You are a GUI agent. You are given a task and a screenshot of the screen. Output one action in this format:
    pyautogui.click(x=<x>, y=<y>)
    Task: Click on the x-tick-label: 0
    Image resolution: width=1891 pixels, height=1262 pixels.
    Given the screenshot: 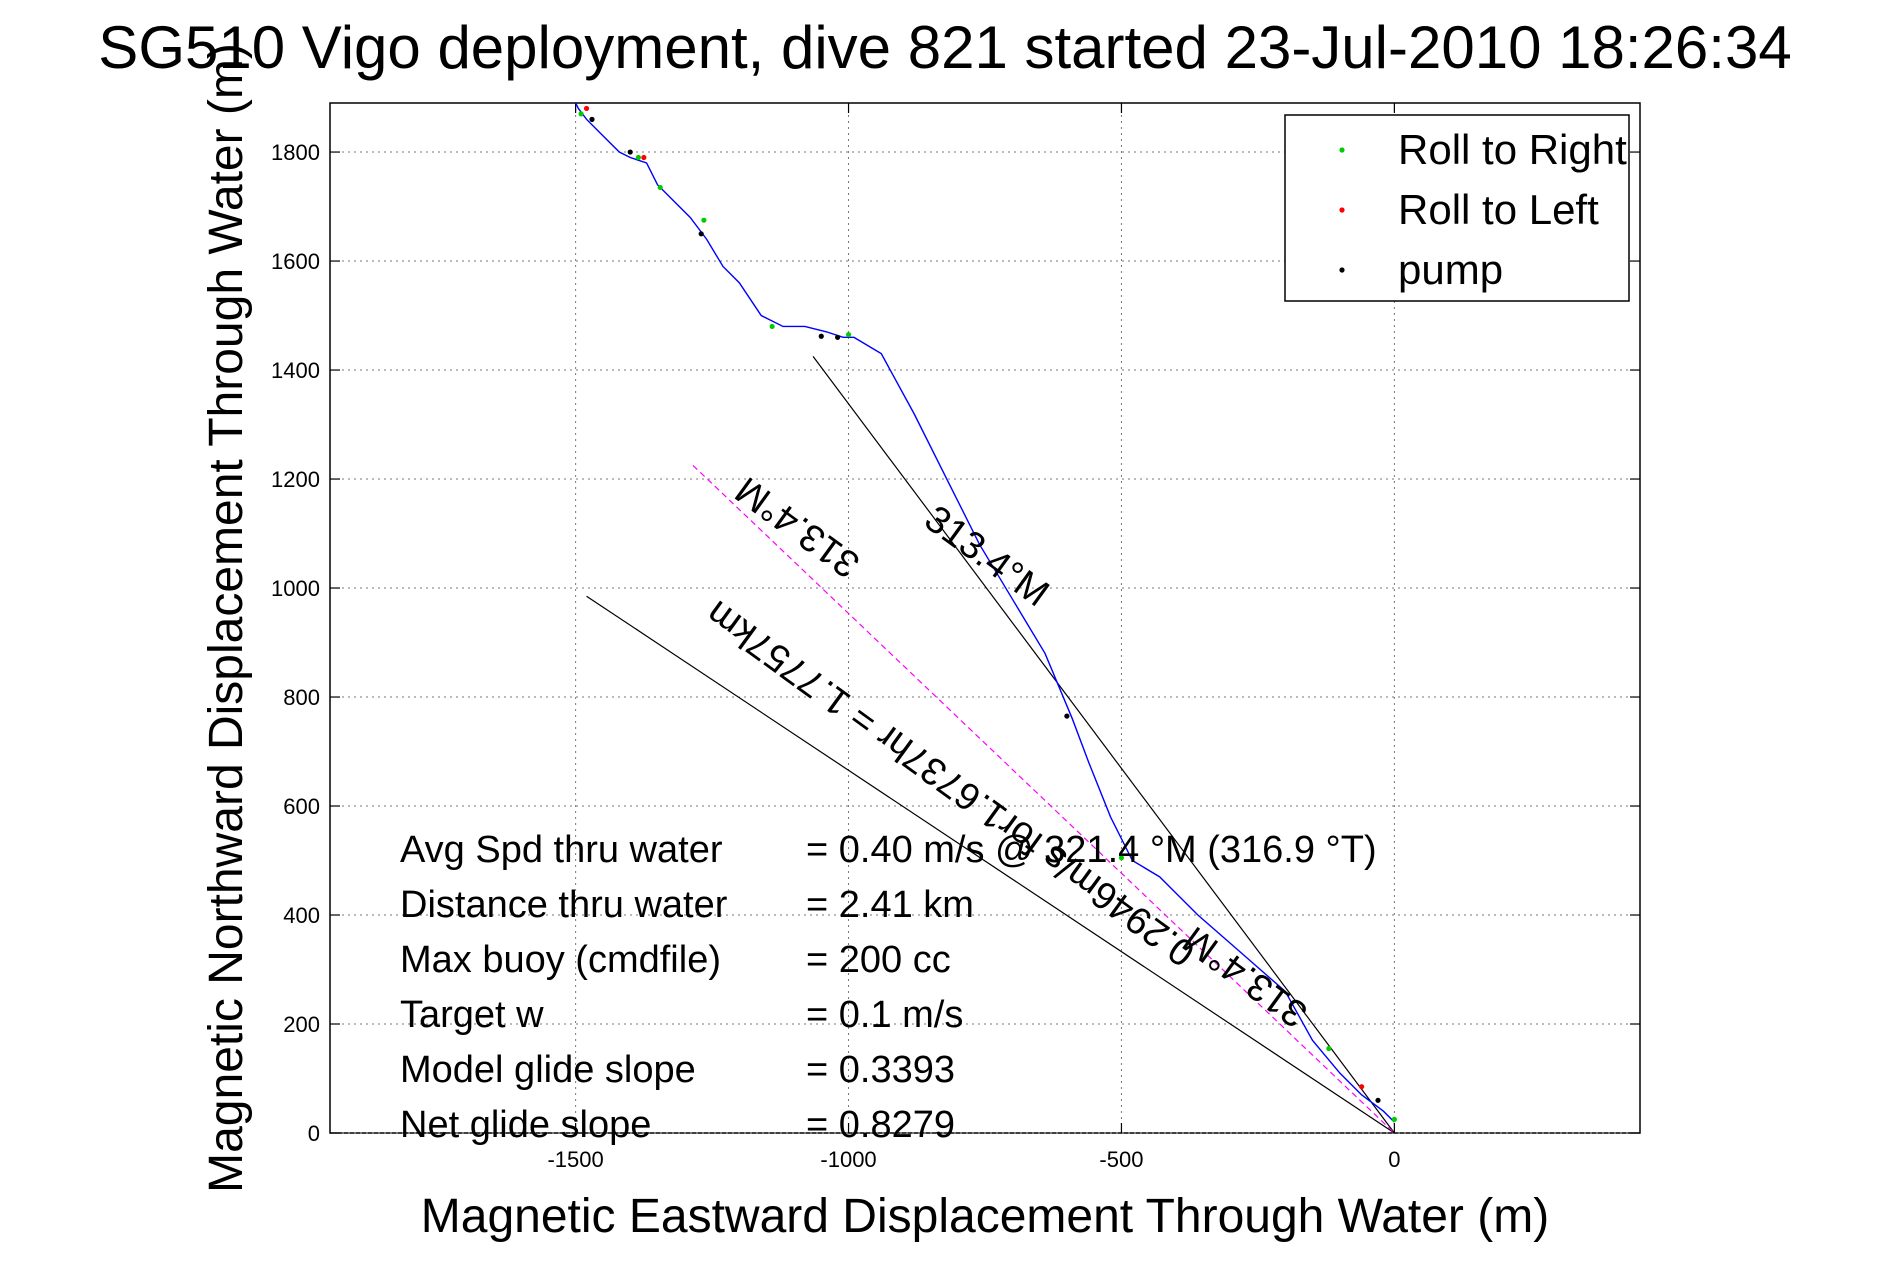 What is the action you would take?
    pyautogui.click(x=1394, y=1159)
    